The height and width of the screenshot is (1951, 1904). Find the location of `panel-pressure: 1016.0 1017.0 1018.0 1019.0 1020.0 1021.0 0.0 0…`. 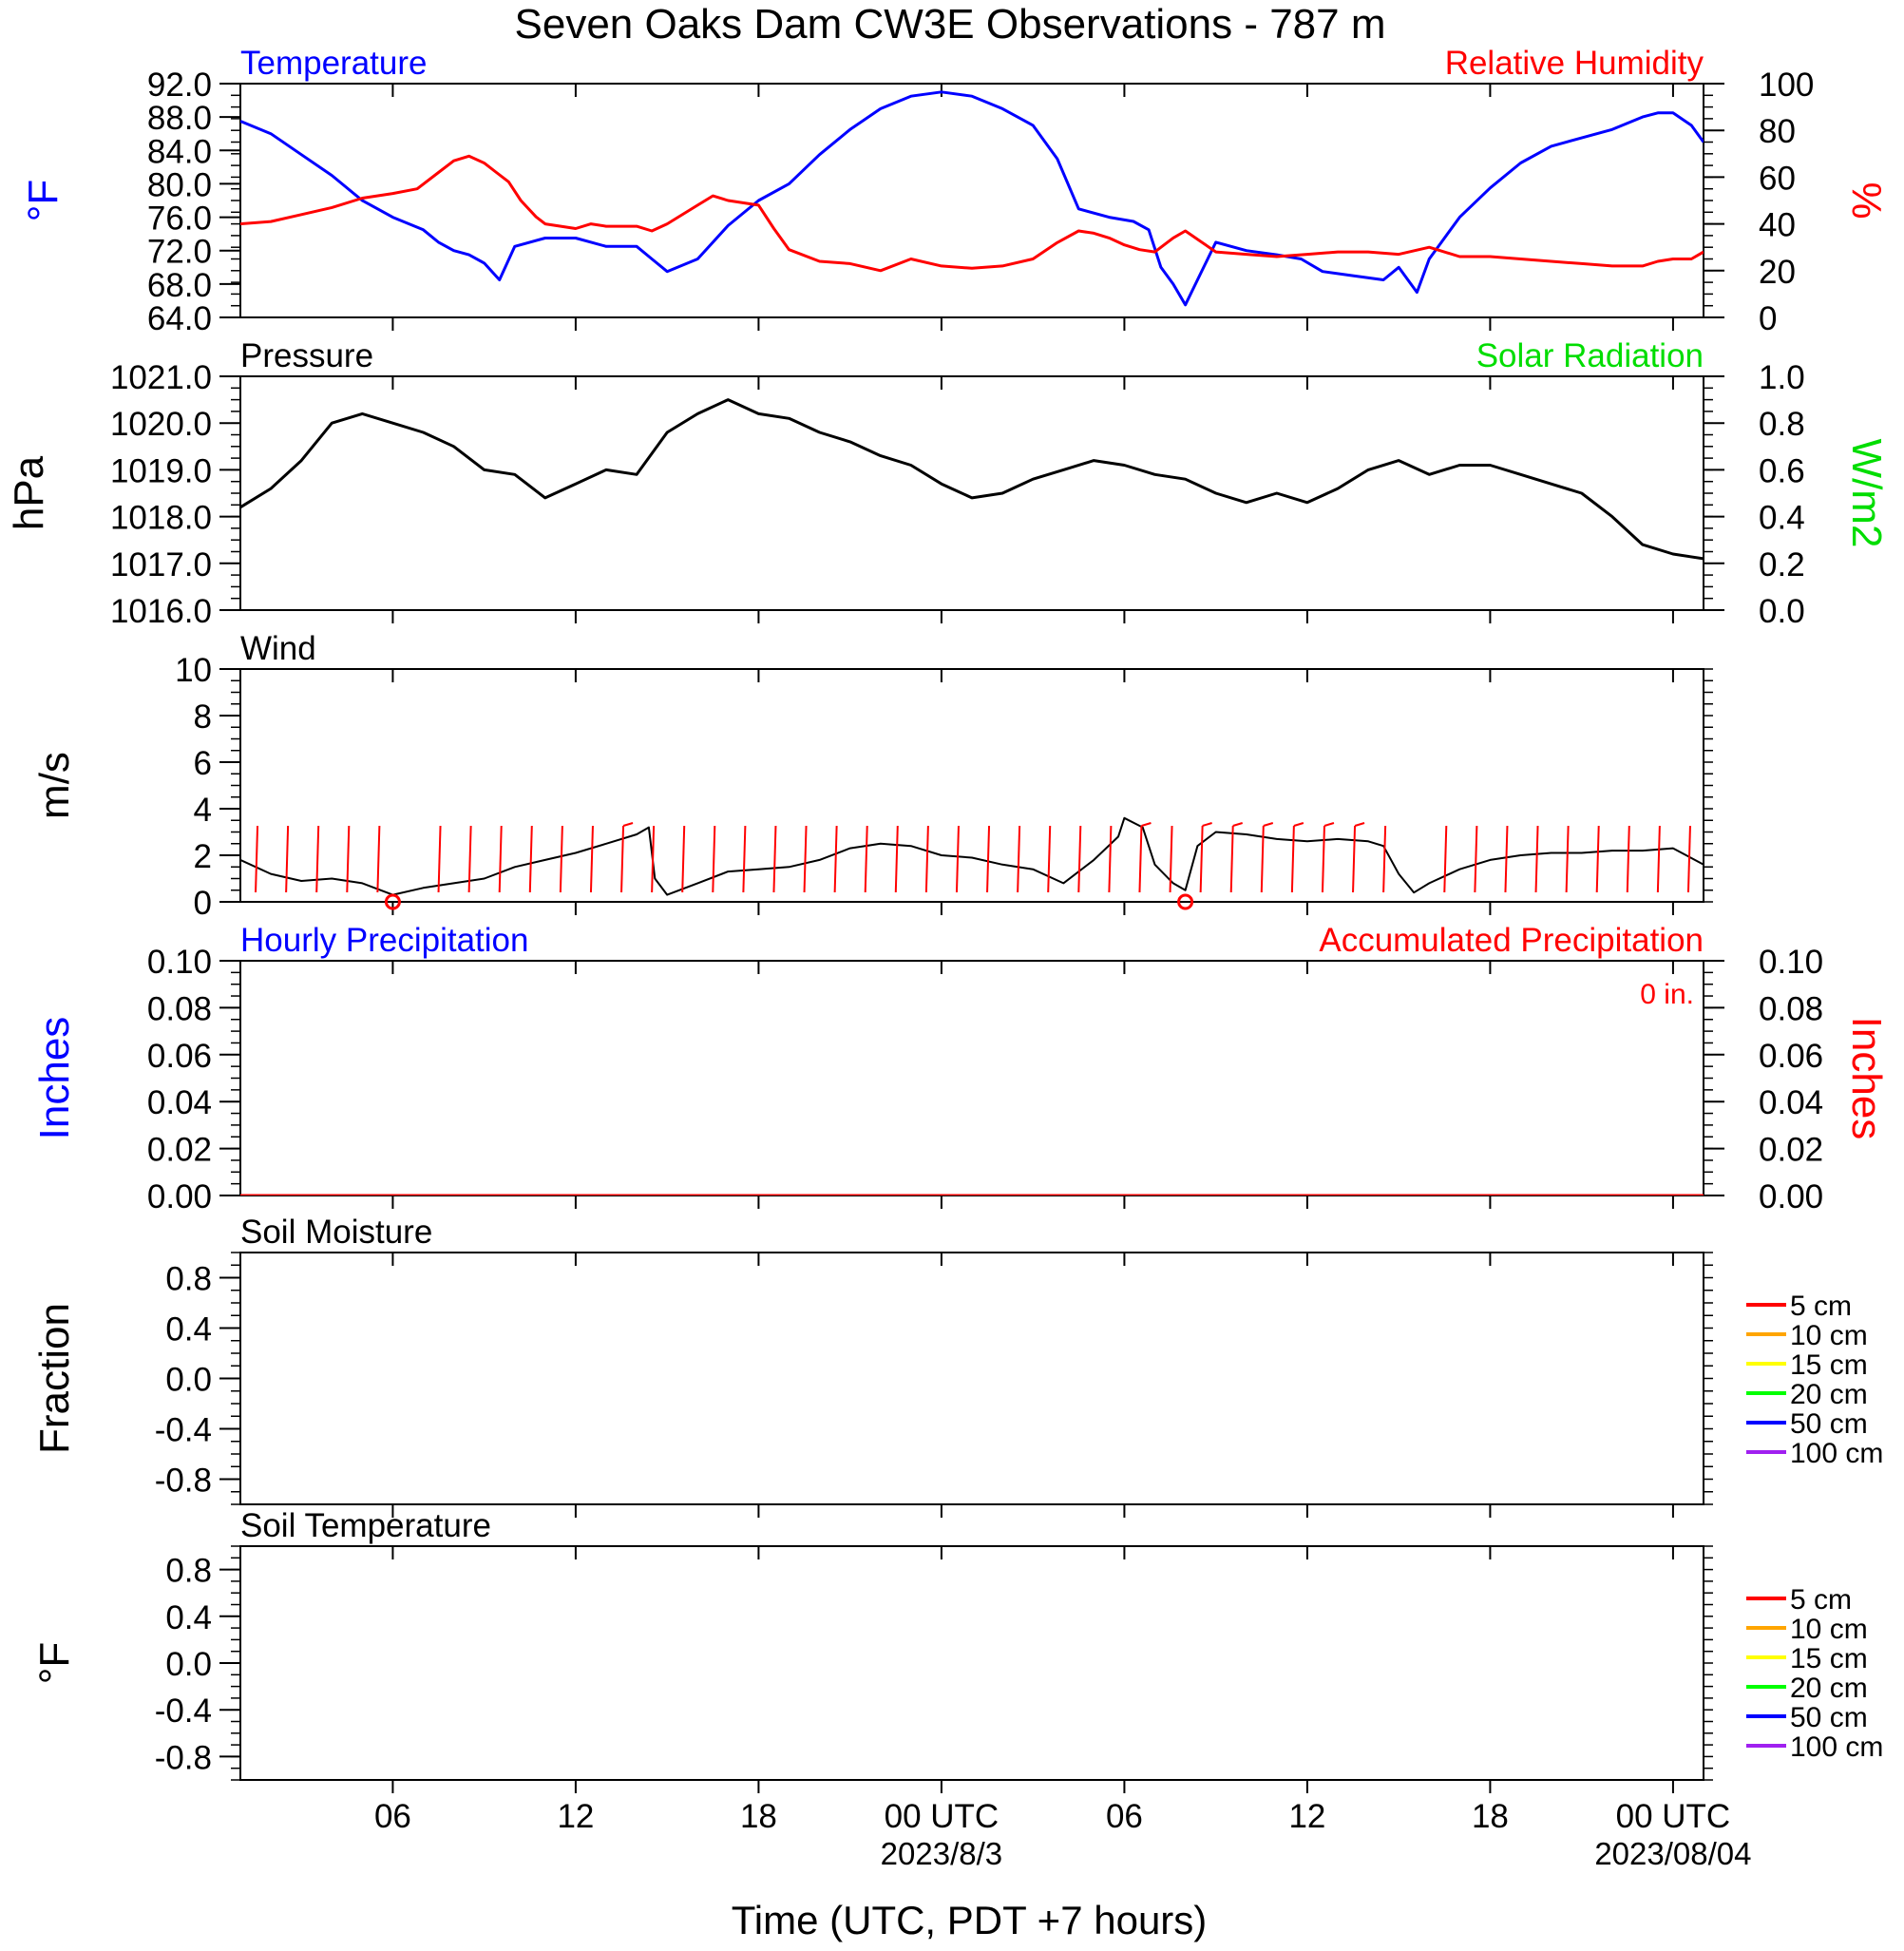

panel-pressure: 1016.0 1017.0 1018.0 1019.0 1020.0 1021.0 0.0 0… is located at coordinates (948, 484).